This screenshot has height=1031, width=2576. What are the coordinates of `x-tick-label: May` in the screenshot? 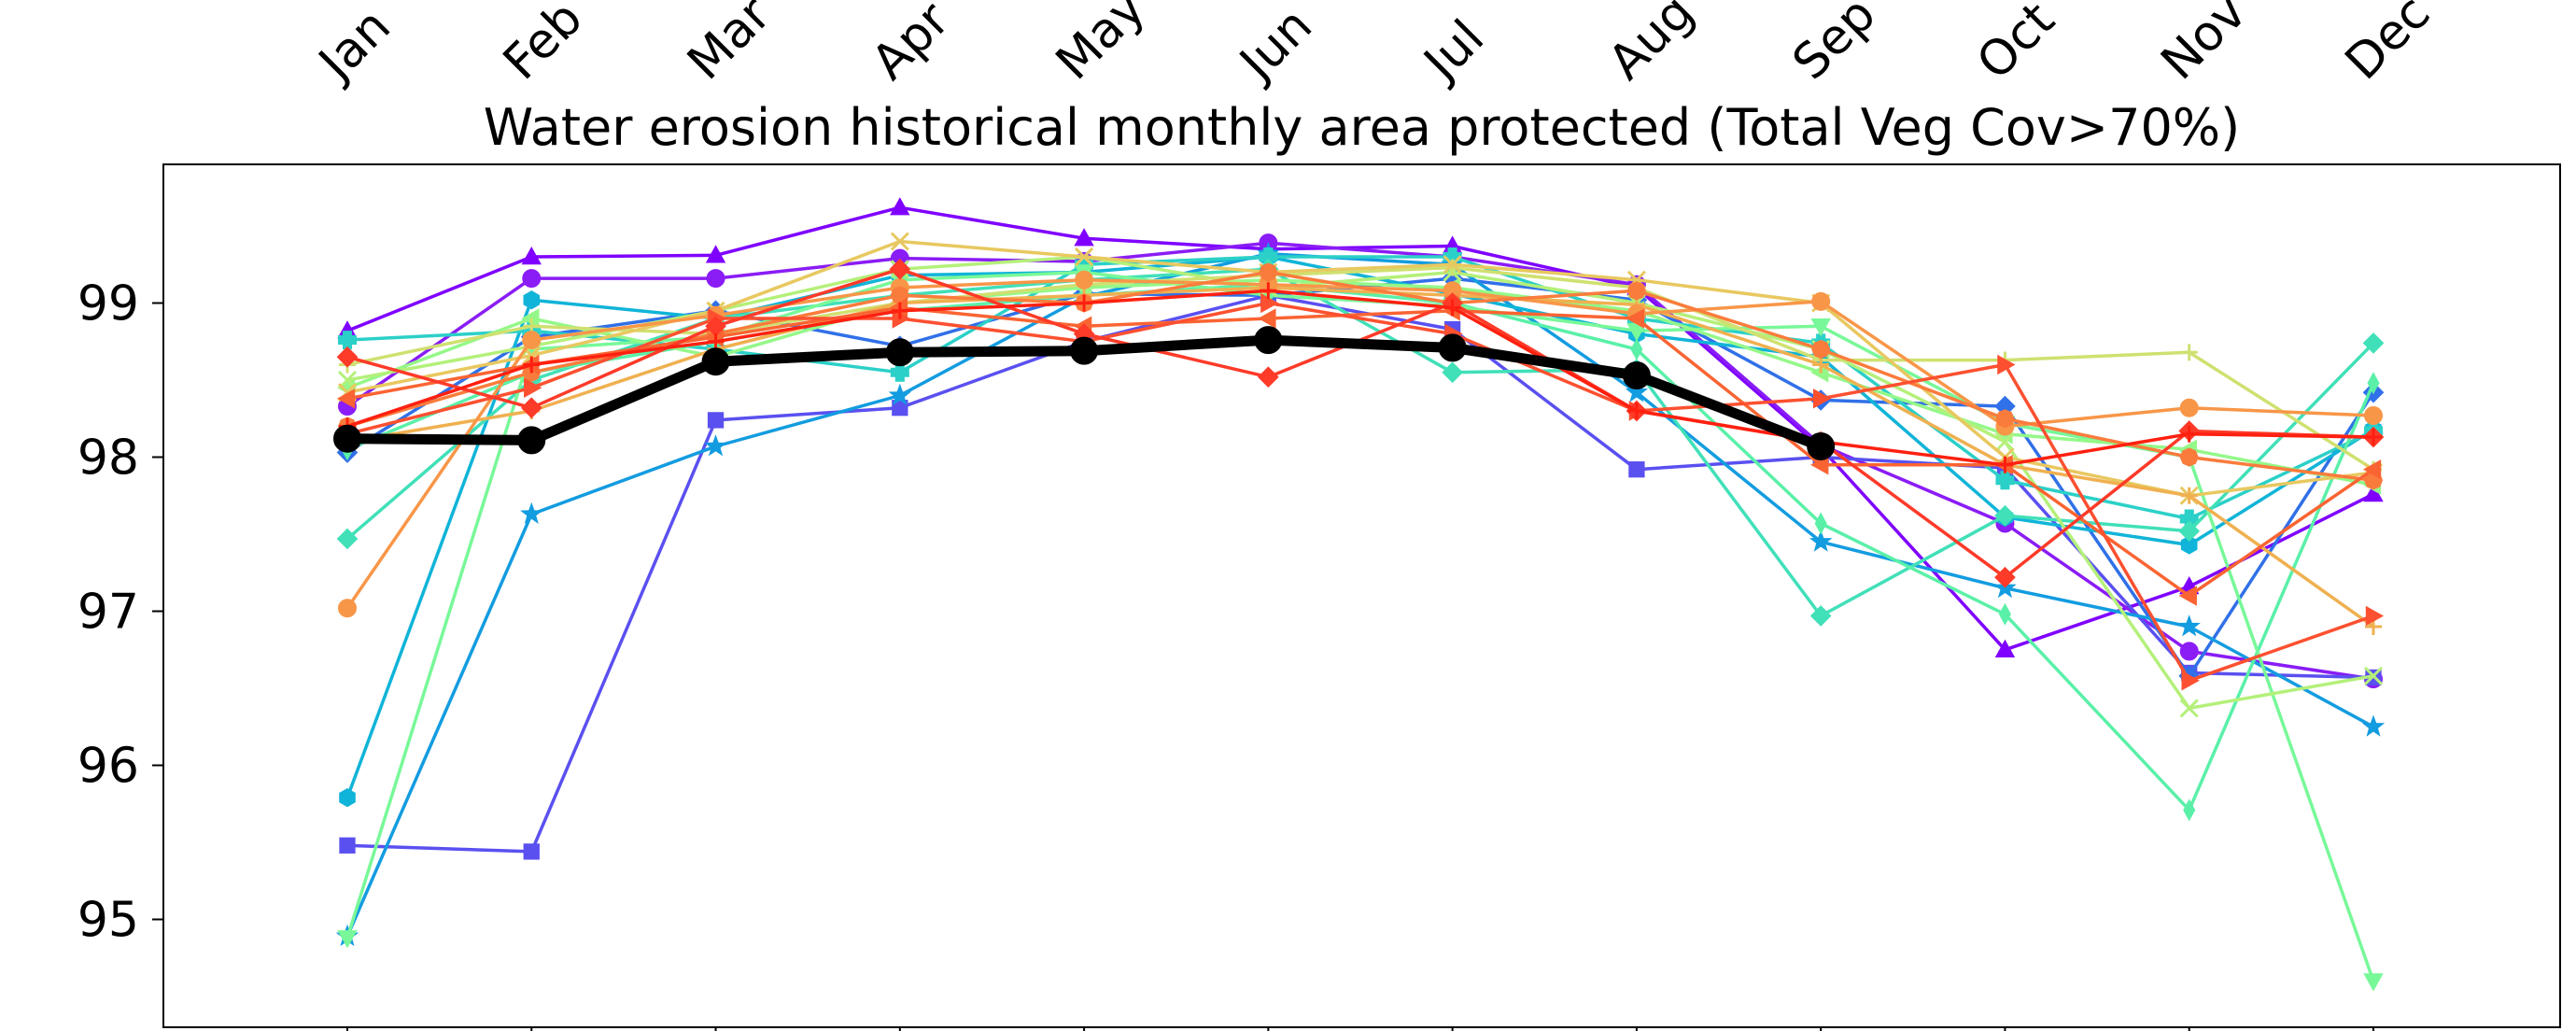 It's located at (1101, 45).